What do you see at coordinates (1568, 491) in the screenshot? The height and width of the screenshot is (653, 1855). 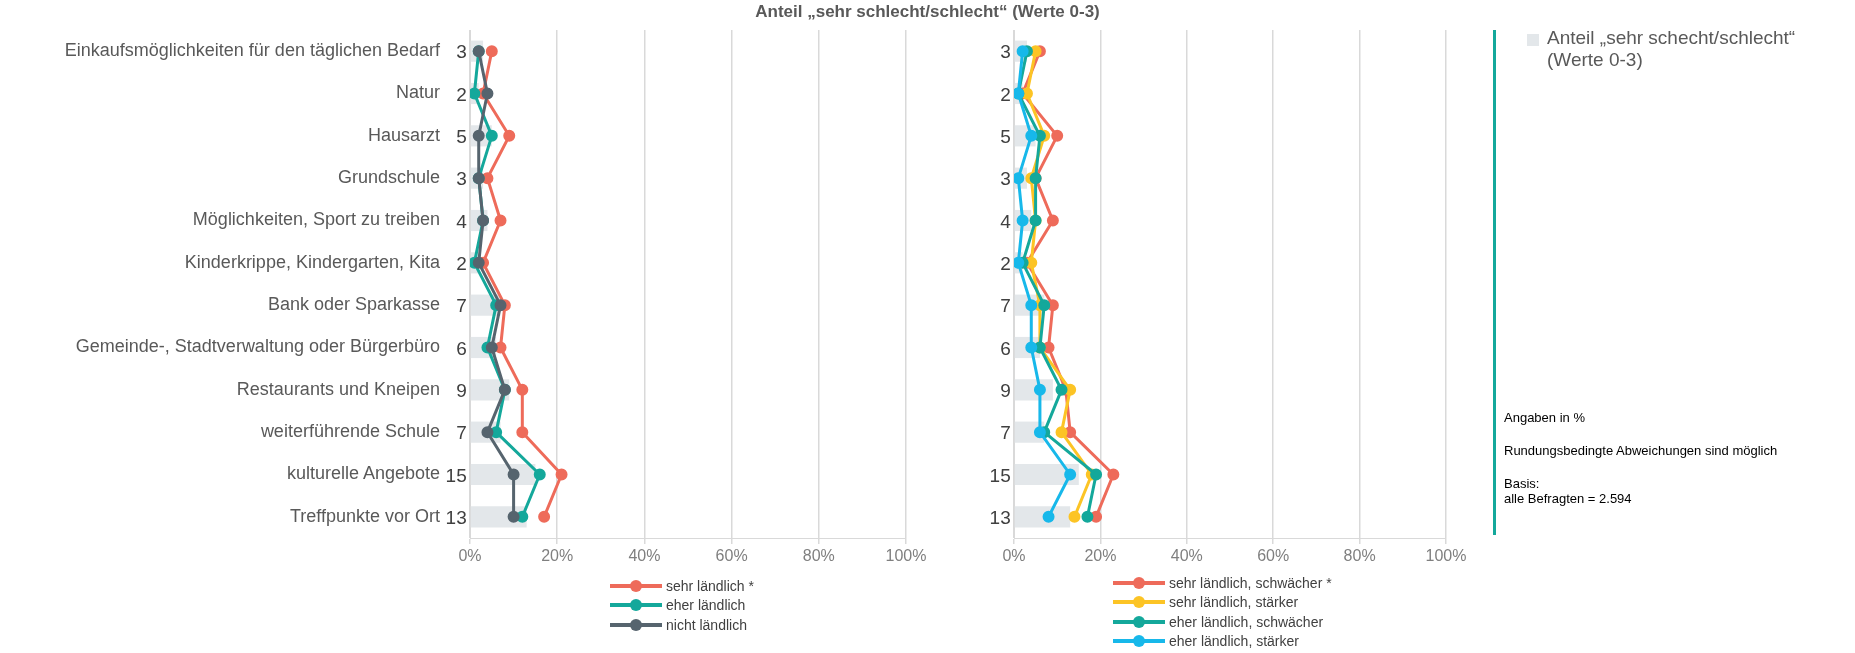 I see `text: Basis: alle Befragten = 2.594` at bounding box center [1568, 491].